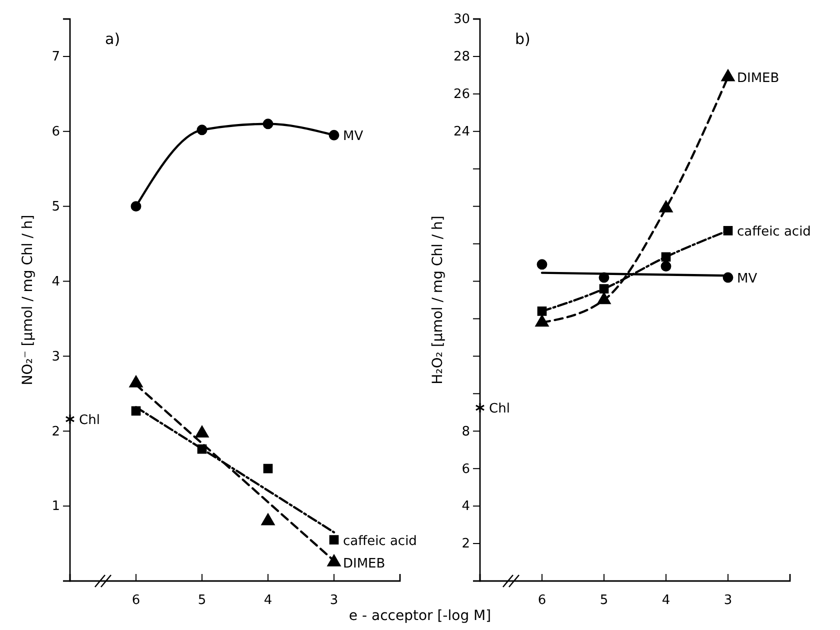 This screenshot has width=840, height=630. I want to click on y-tick-label: 1, so click(56, 506).